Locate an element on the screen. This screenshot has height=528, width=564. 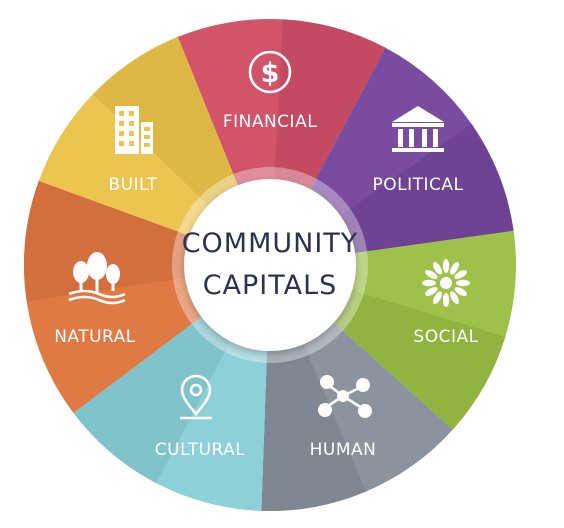
center-title-line1: COMMUNITY is located at coordinates (270, 243).